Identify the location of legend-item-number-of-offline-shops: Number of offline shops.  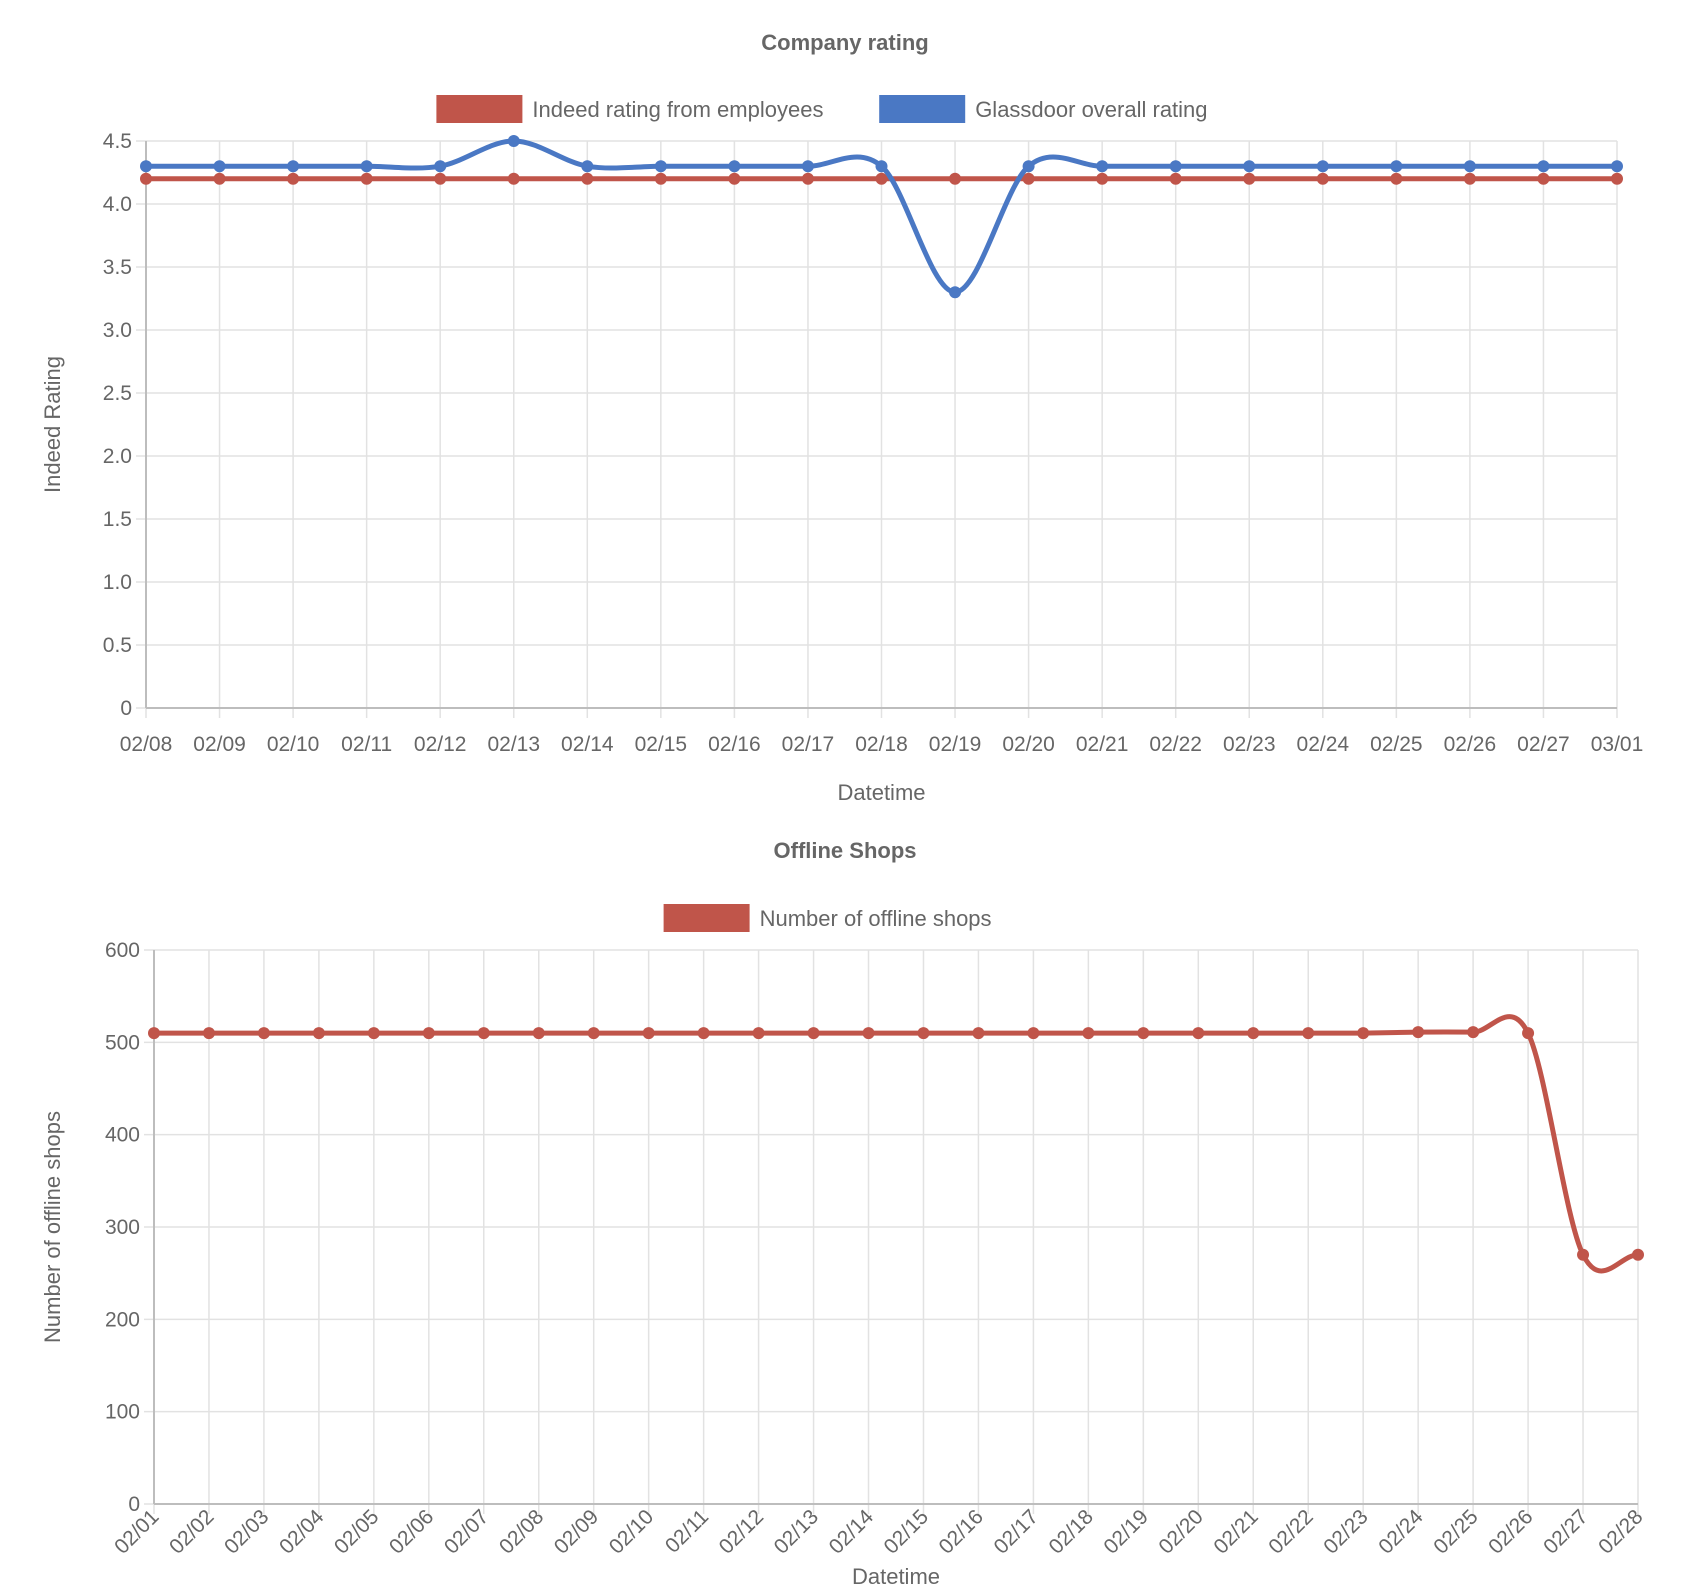
(827, 918).